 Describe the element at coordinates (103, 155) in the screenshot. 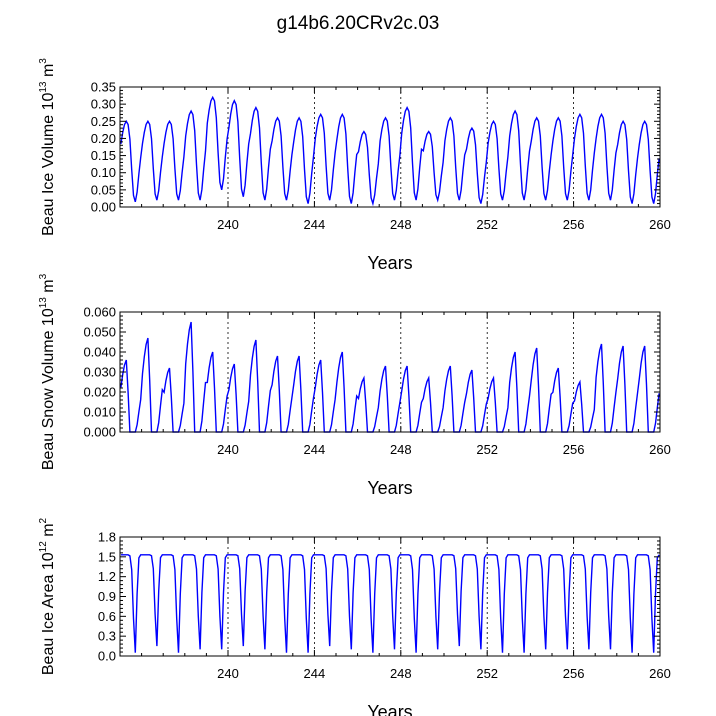

I see `y-tick-label: 0.15` at that location.